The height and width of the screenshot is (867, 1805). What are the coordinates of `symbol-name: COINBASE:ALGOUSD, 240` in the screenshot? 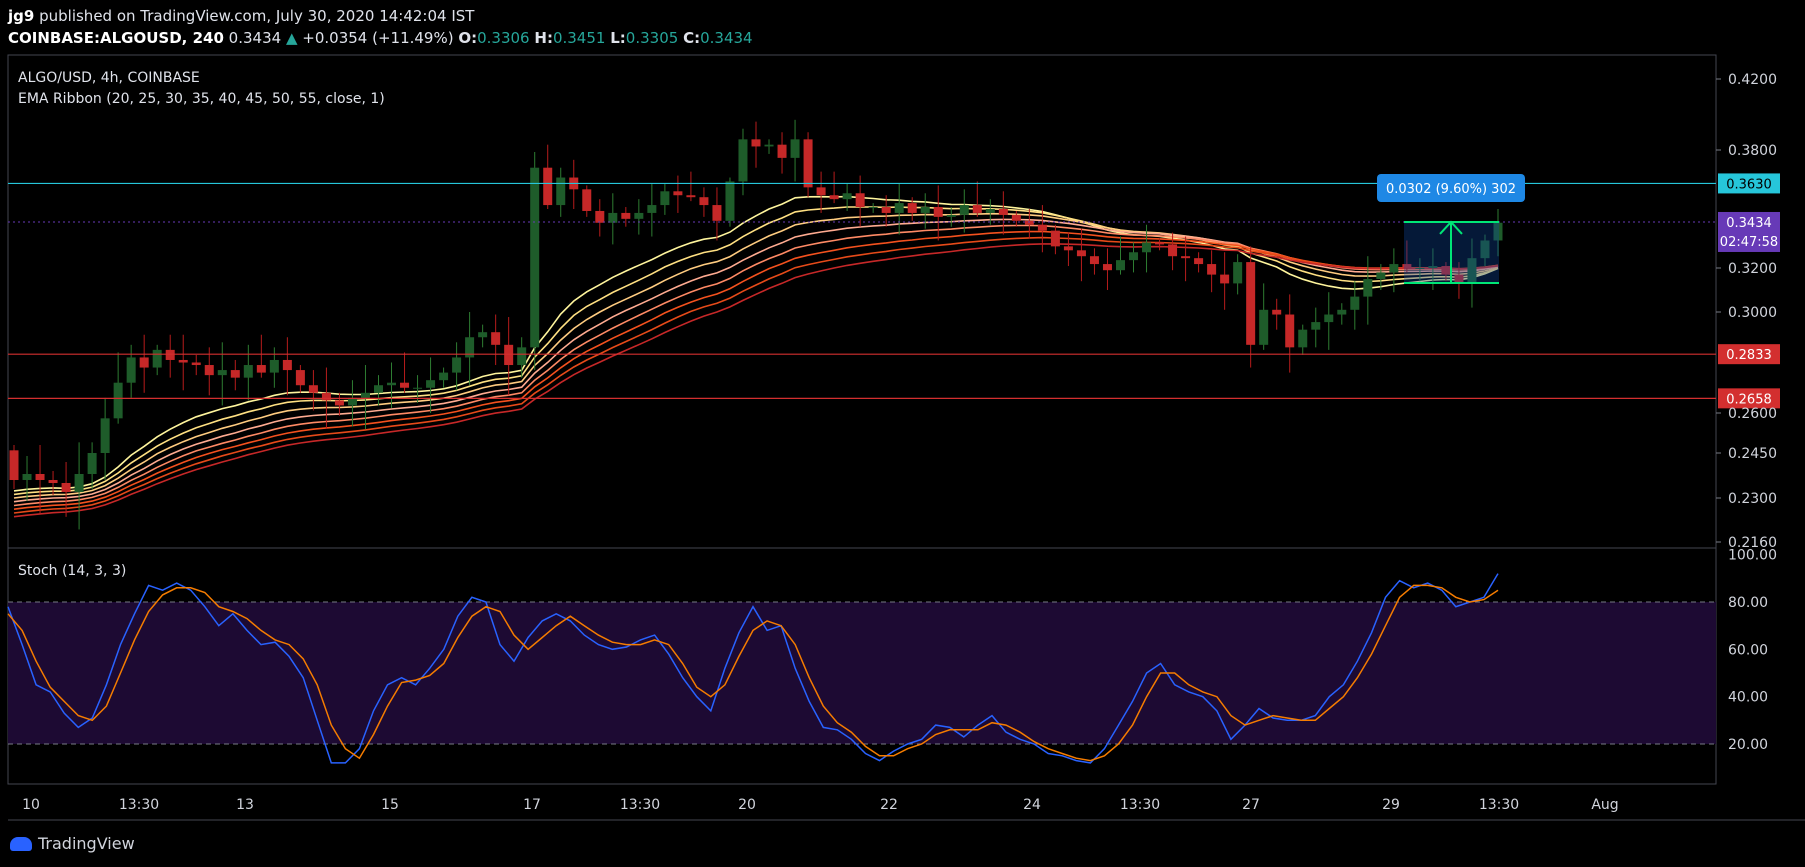 It's located at (116, 38).